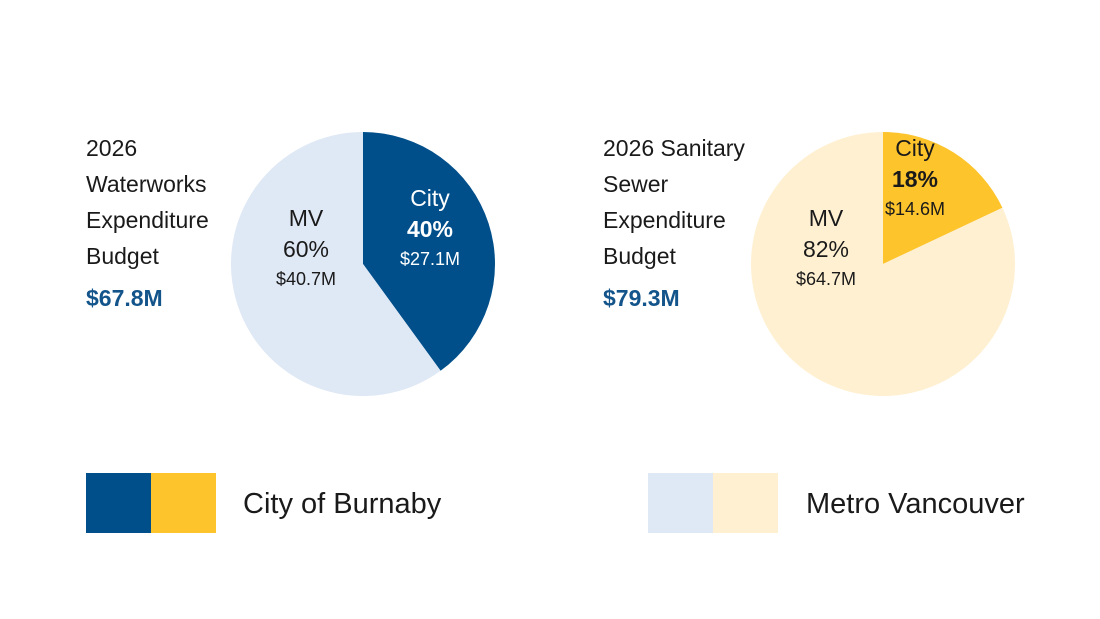 This screenshot has height=619, width=1100. Describe the element at coordinates (430, 229) in the screenshot. I see `slice-percent: 40%` at that location.